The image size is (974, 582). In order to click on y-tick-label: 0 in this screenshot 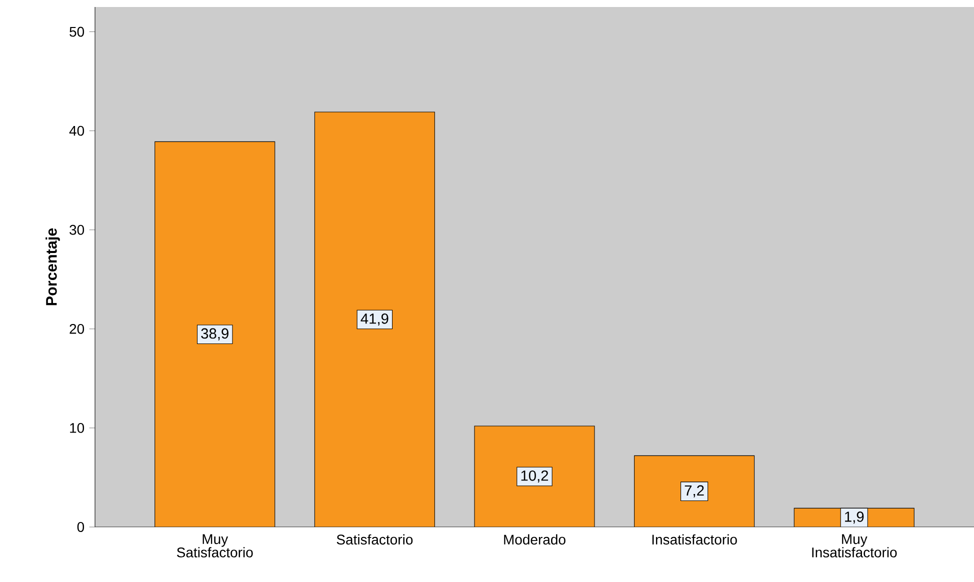, I will do `click(80, 527)`.